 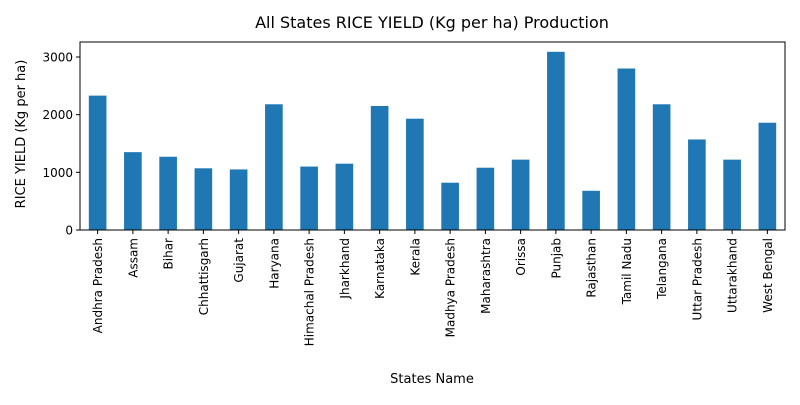 I want to click on x-tick-label: Gujarat, so click(x=239, y=260).